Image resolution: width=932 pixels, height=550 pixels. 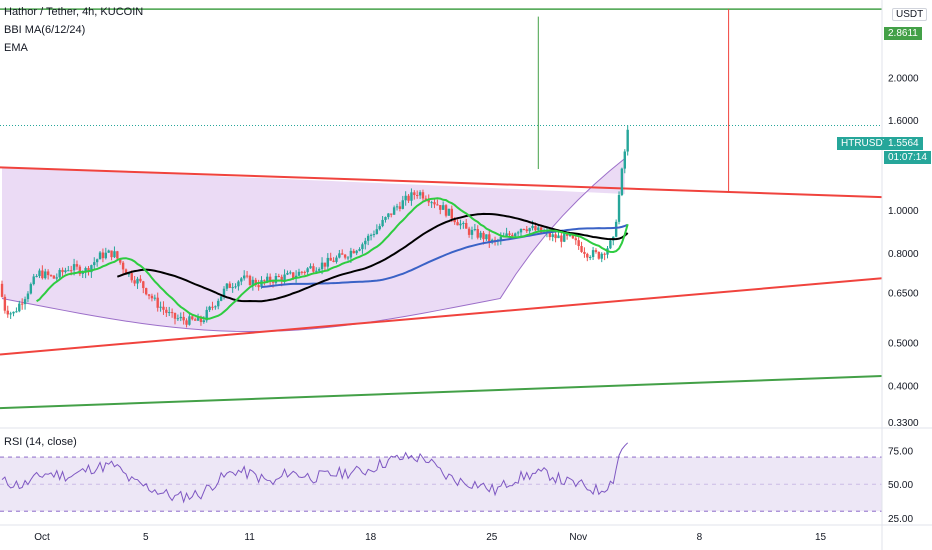 I want to click on time-tick-label: Oct, so click(x=42, y=537).